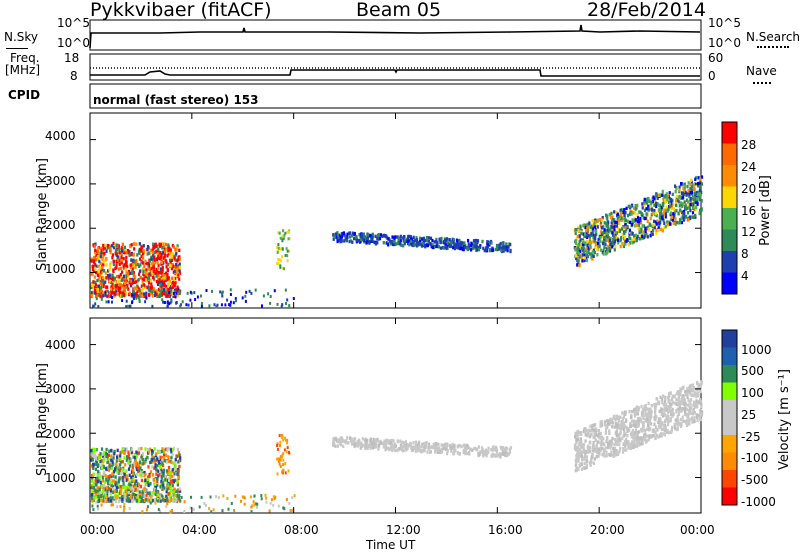 The image size is (800, 554). I want to click on vel-cbar-tick-1000: 1000, so click(756, 350).